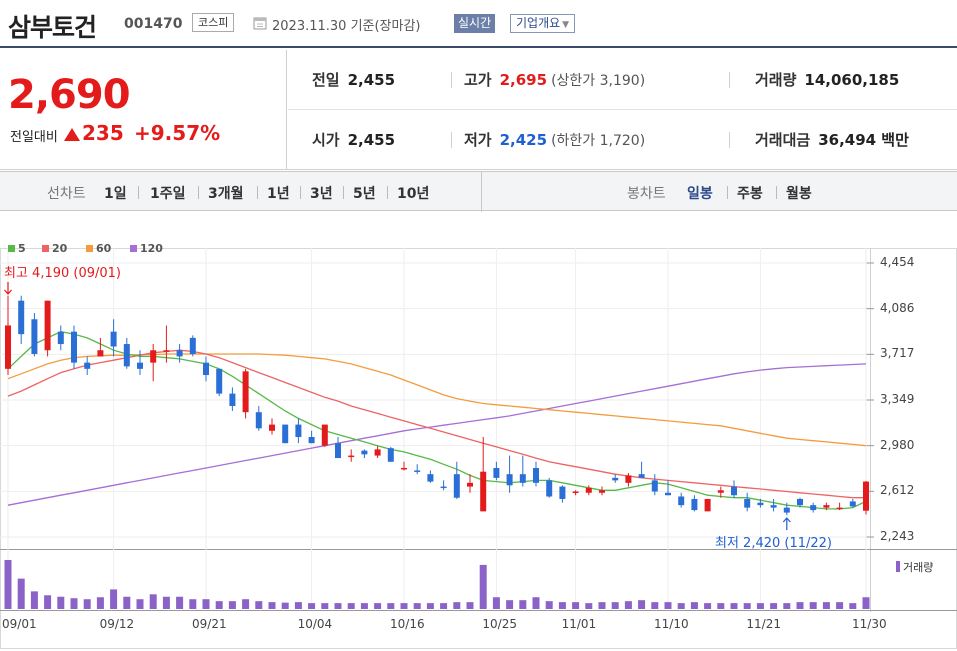  Describe the element at coordinates (763, 624) in the screenshot. I see `x-tick-label: 11/21` at that location.